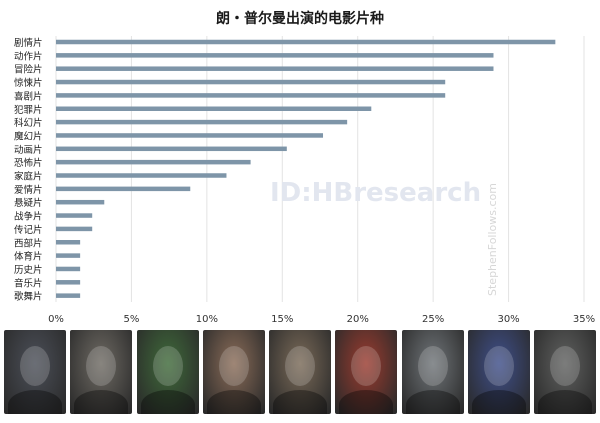  I want to click on x-tick-label: 0%, so click(56, 319).